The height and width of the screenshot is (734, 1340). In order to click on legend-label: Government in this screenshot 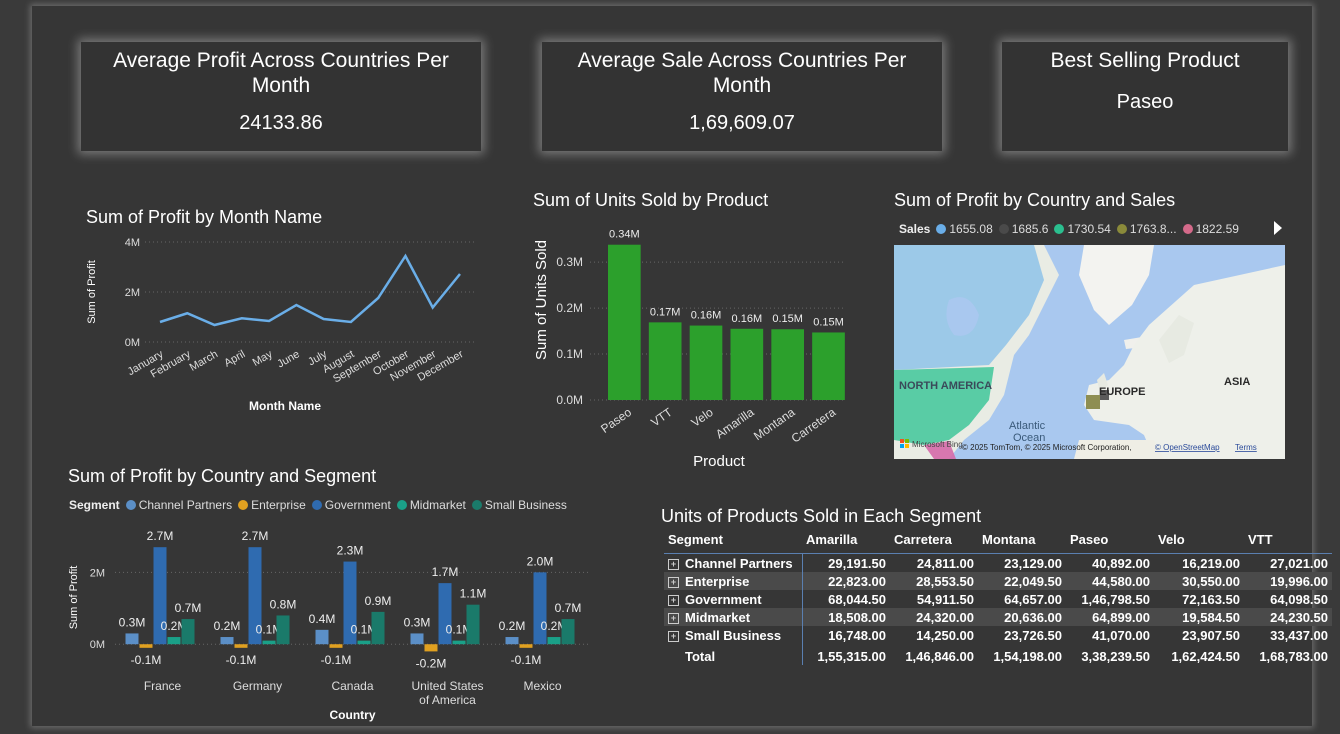, I will do `click(357, 505)`.